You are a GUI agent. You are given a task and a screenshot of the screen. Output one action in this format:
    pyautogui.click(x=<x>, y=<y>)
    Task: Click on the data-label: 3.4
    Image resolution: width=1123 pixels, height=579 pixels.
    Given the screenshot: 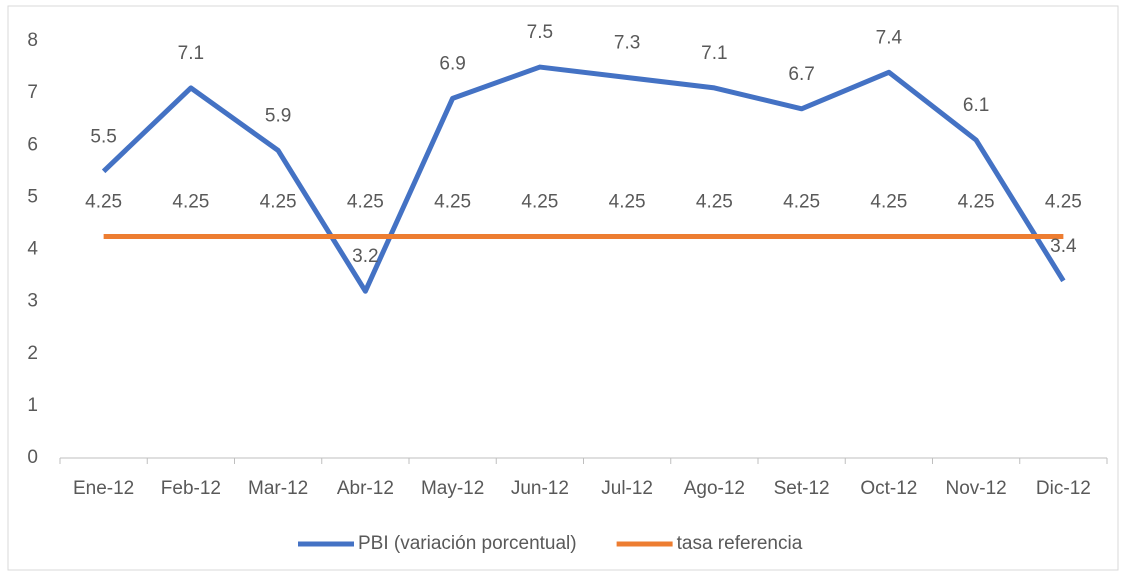 What is the action you would take?
    pyautogui.click(x=1063, y=246)
    